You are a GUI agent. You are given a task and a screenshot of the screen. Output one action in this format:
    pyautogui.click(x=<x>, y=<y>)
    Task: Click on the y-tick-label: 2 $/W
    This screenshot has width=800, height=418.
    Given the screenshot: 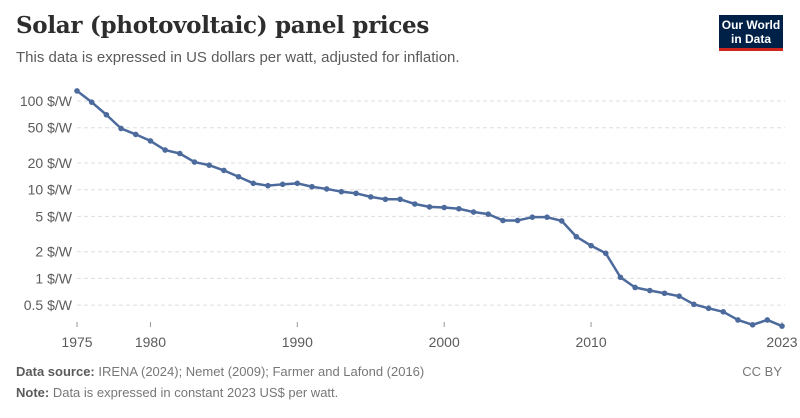 What is the action you would take?
    pyautogui.click(x=53, y=252)
    